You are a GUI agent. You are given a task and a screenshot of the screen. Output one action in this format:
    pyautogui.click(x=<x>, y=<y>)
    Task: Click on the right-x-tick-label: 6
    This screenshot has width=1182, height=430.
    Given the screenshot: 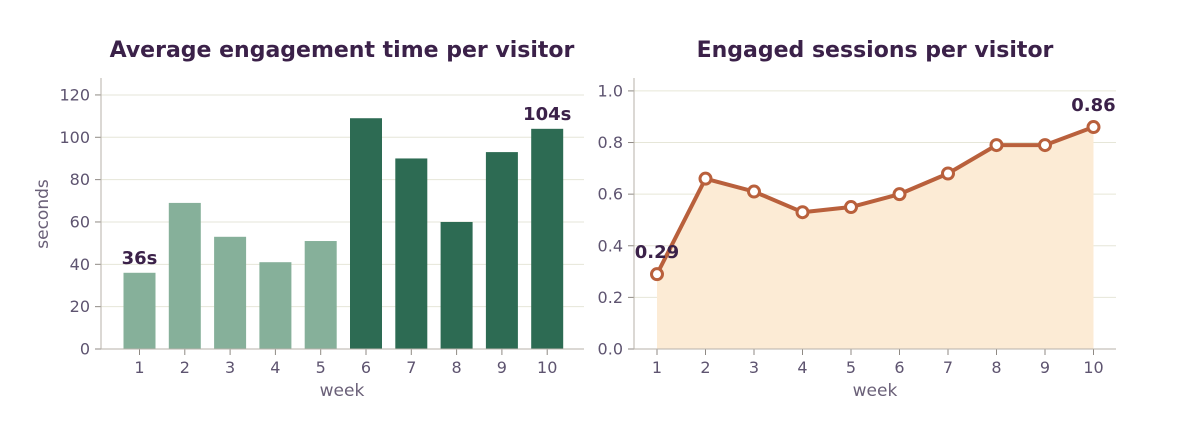 What is the action you would take?
    pyautogui.click(x=899, y=367)
    